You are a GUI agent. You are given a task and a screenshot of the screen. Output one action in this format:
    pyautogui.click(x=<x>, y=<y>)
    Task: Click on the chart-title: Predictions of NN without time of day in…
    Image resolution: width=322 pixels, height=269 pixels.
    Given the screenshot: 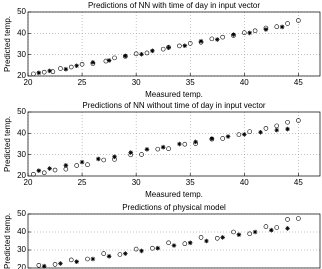 What is the action you would take?
    pyautogui.click(x=174, y=105)
    